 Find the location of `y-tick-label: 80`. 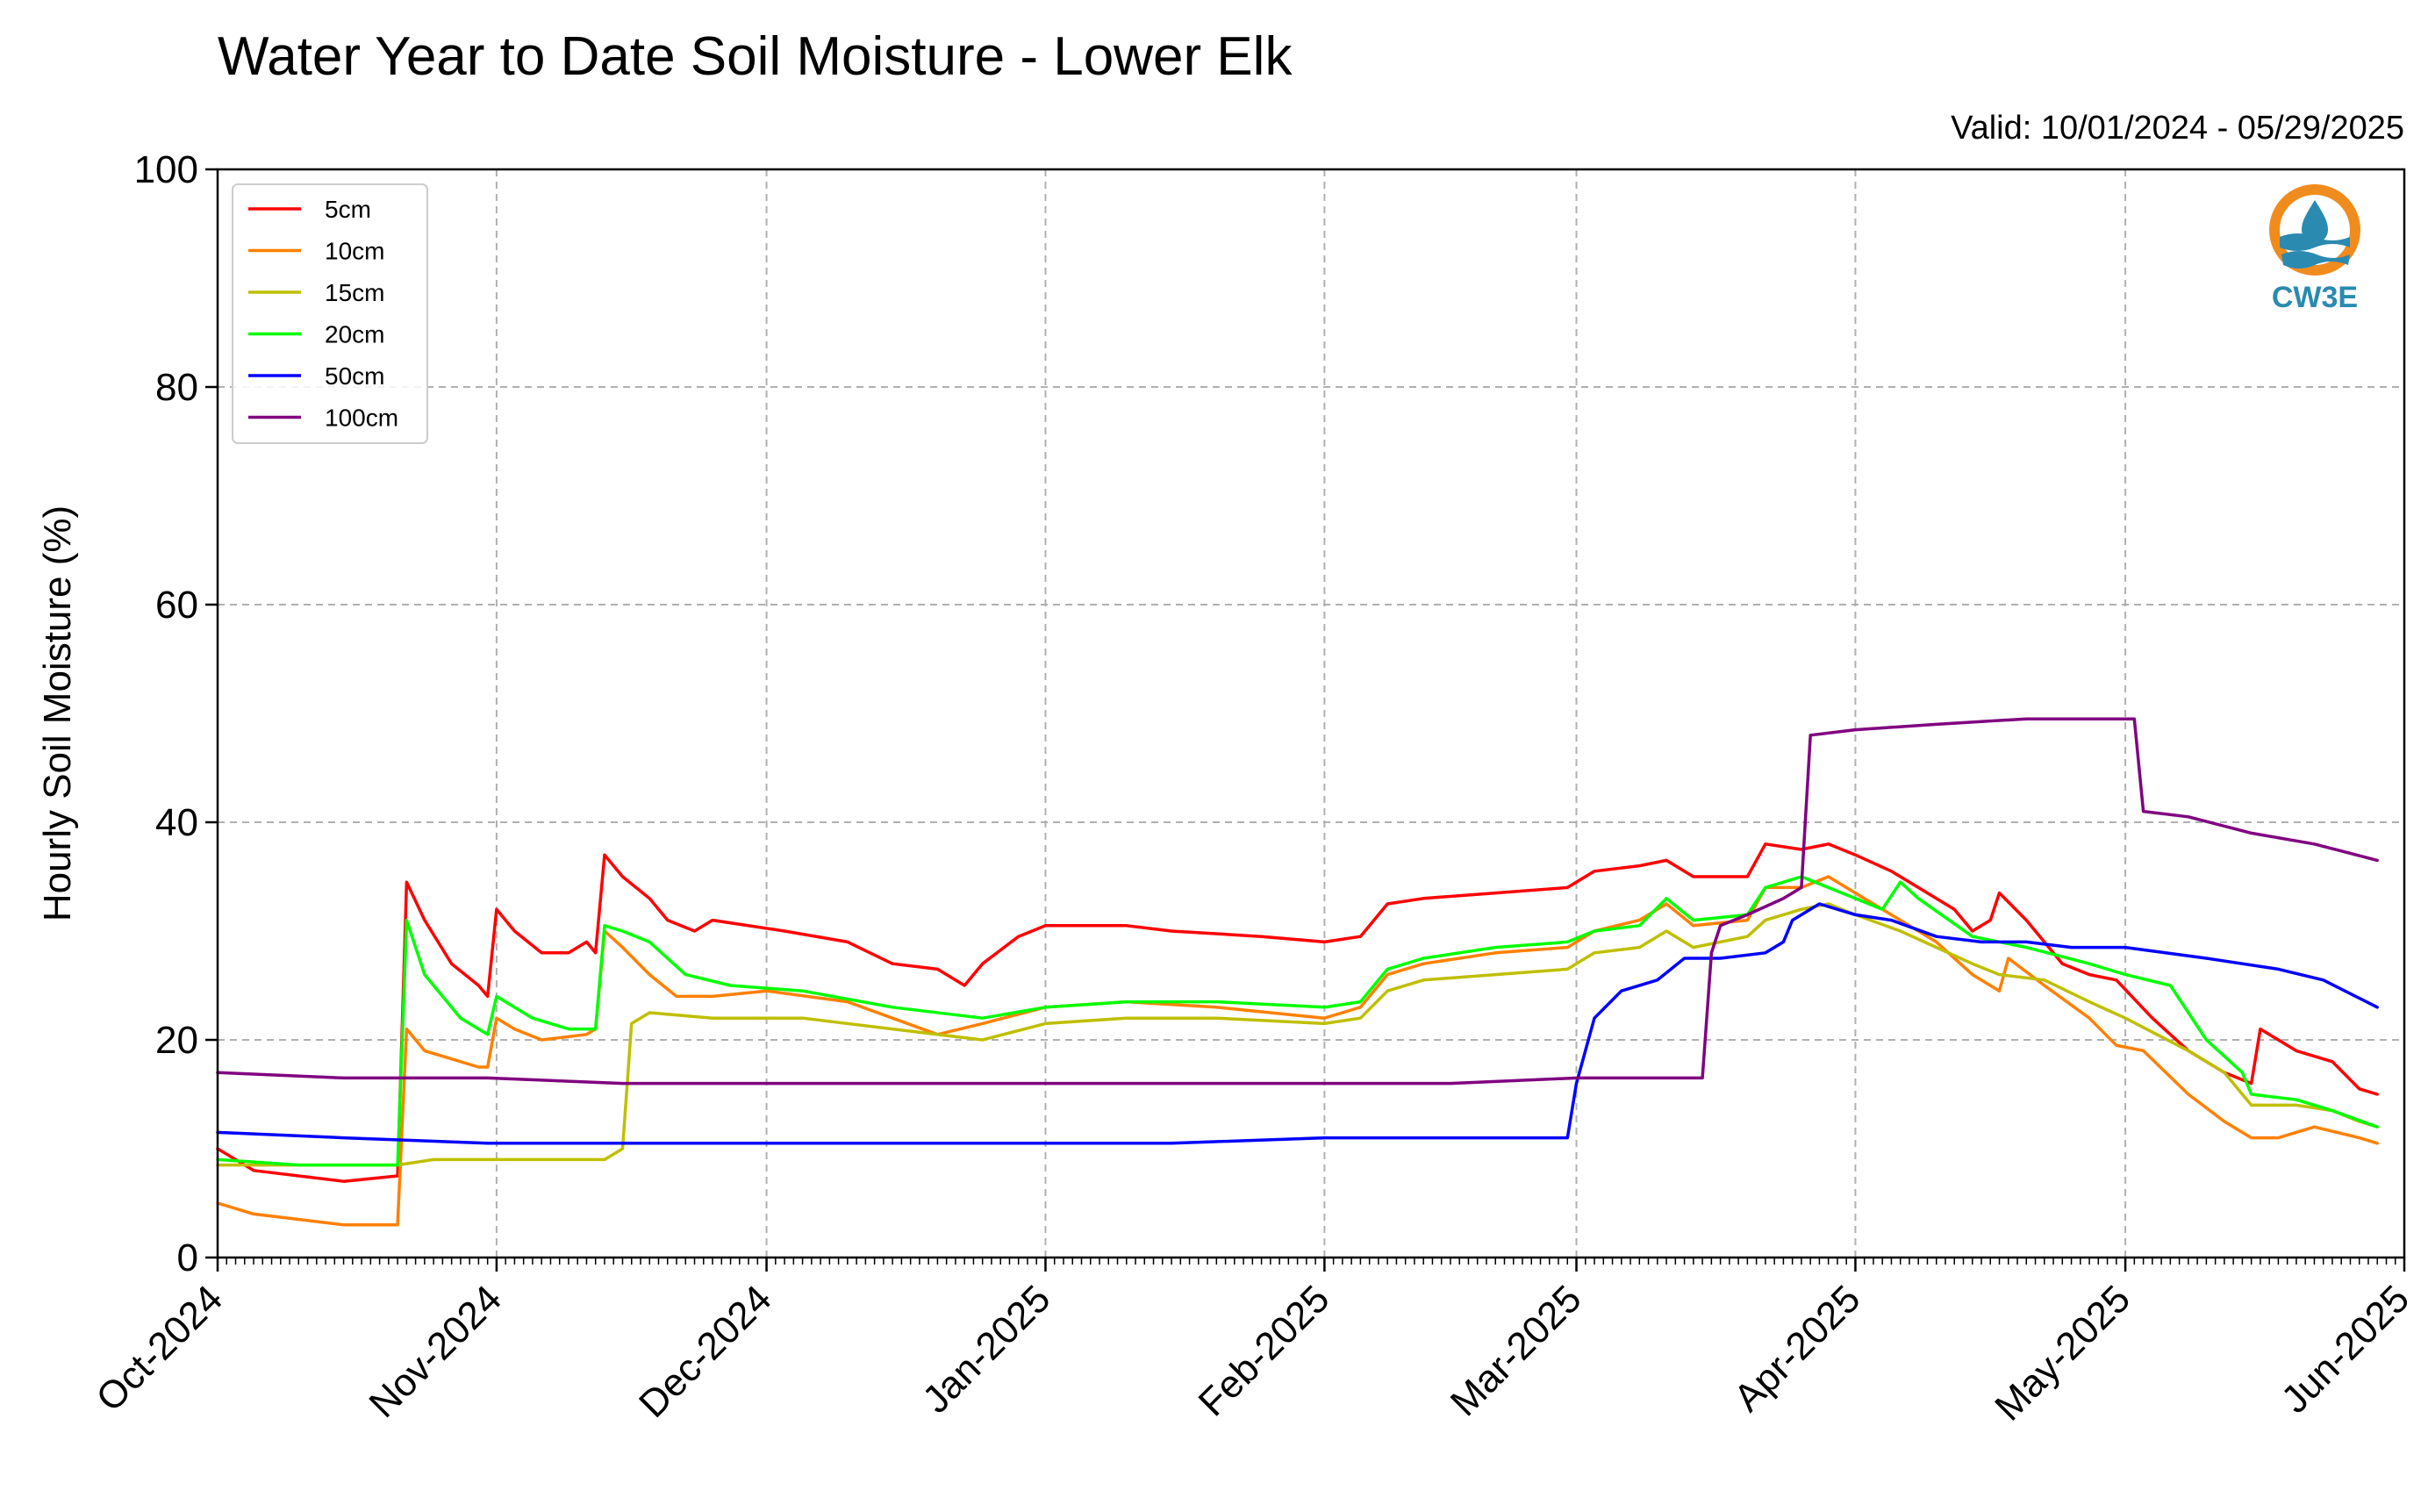

y-tick-label: 80 is located at coordinates (177, 388).